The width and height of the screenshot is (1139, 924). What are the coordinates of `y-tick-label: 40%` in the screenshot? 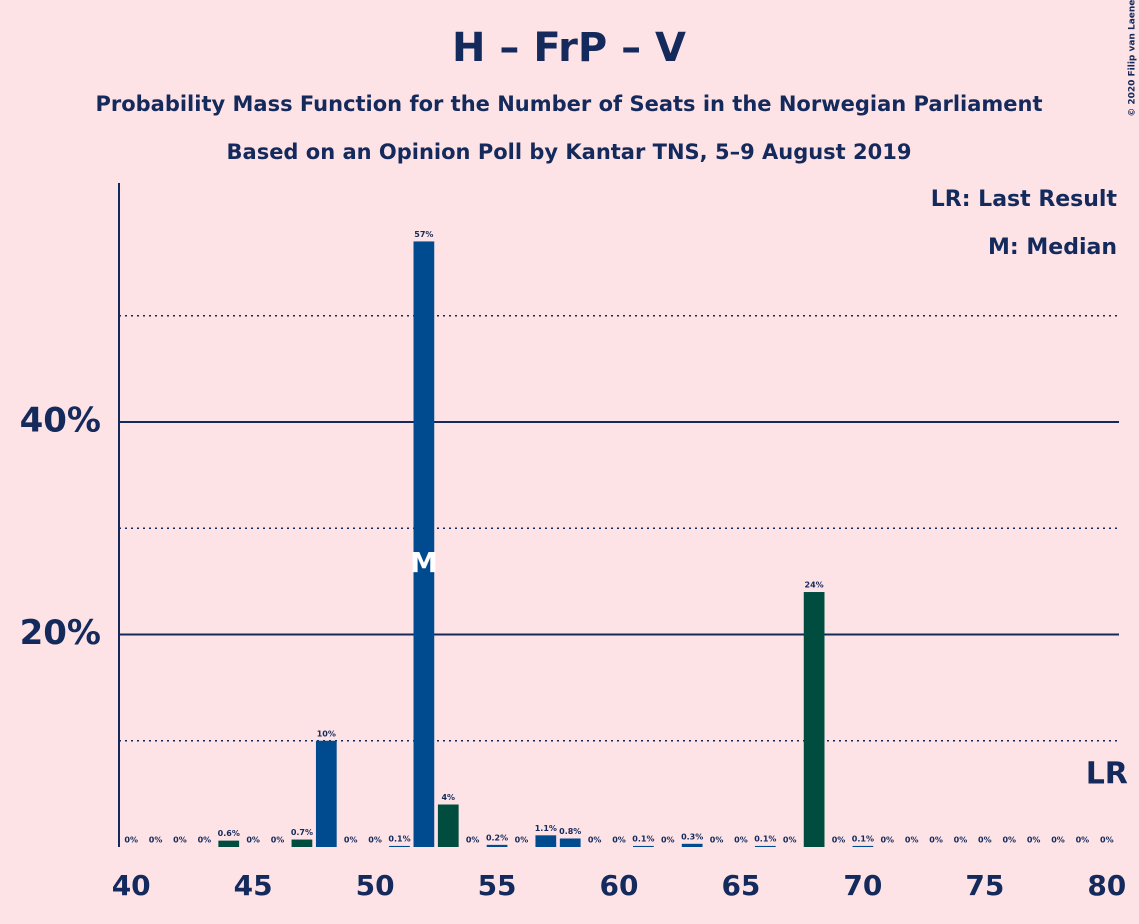 It's located at (60, 421).